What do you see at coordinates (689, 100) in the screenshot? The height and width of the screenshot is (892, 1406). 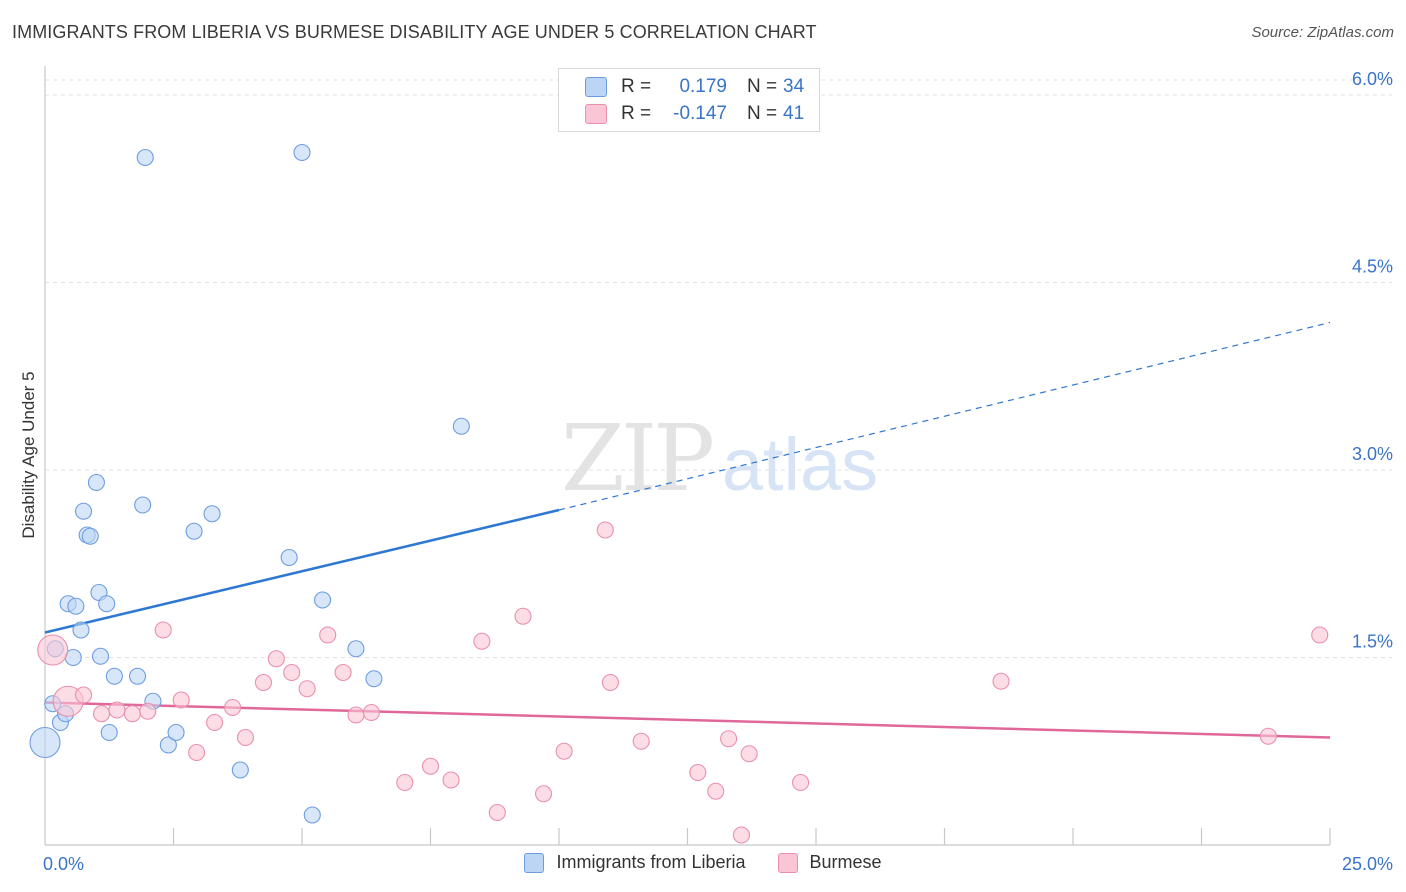 I see `correlation-legend: R = 0.179 N = 34 R = -0.147 N = 41` at bounding box center [689, 100].